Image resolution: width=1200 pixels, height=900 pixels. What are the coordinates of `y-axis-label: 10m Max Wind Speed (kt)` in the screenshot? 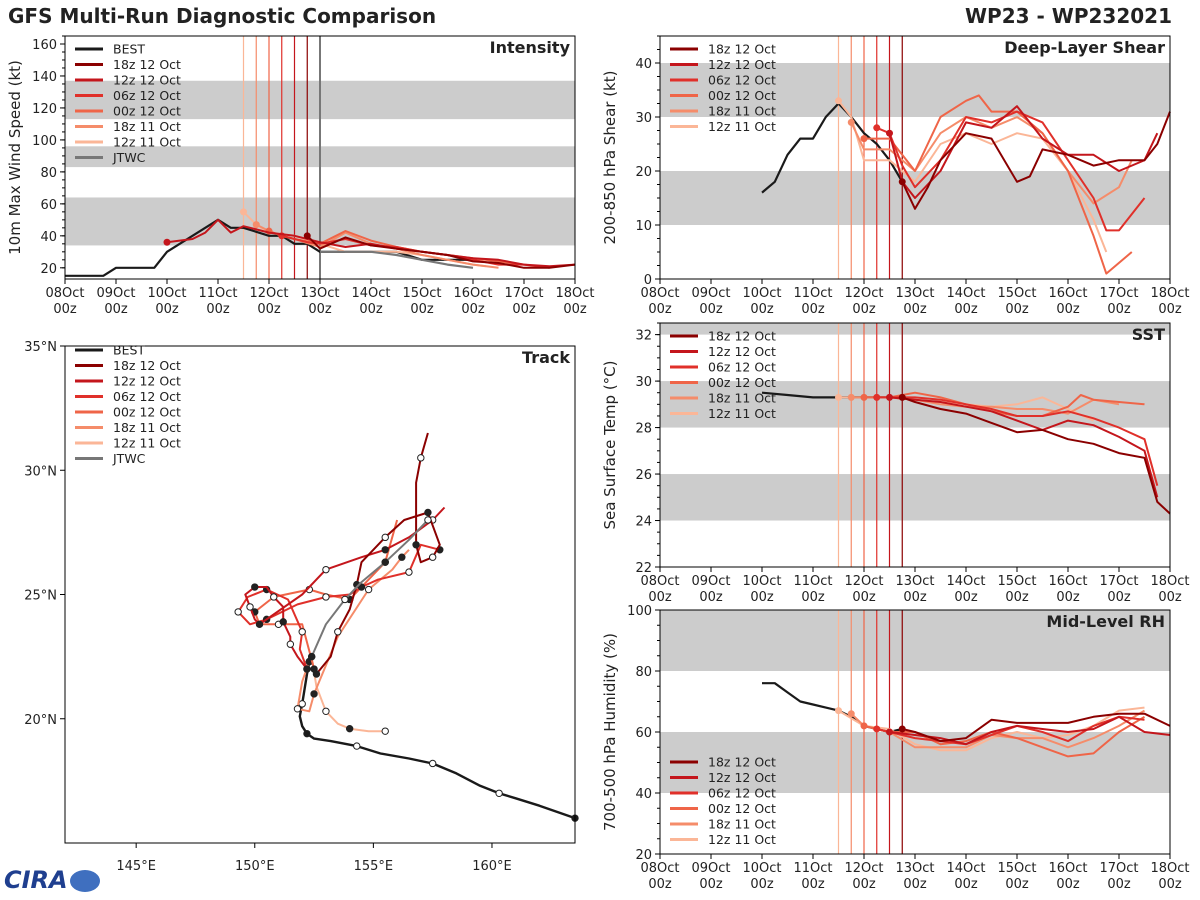 It's located at (15, 157).